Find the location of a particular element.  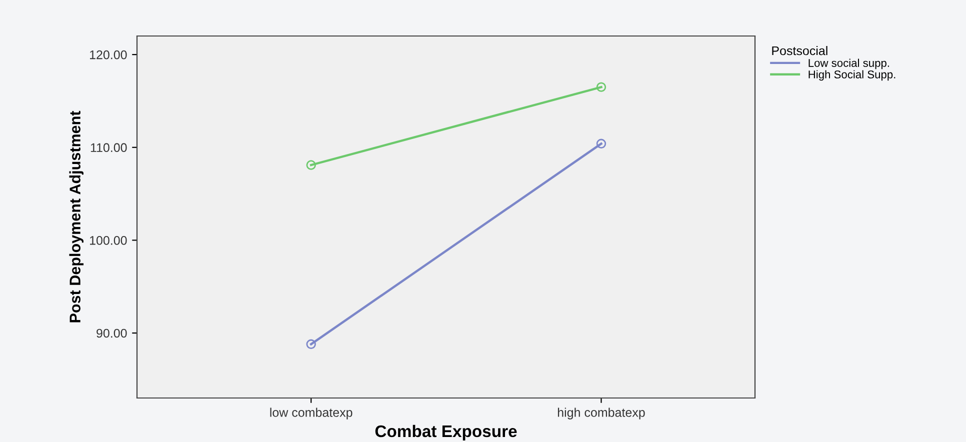

y-tick-label: 100.00 is located at coordinates (108, 240).